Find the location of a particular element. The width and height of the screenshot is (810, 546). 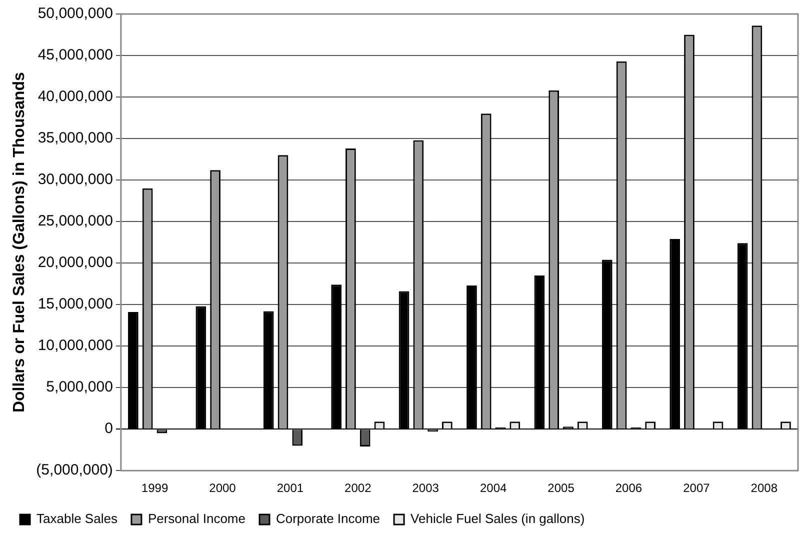

legend-label: Vehicle Fuel Sales (in gallons) is located at coordinates (497, 518).